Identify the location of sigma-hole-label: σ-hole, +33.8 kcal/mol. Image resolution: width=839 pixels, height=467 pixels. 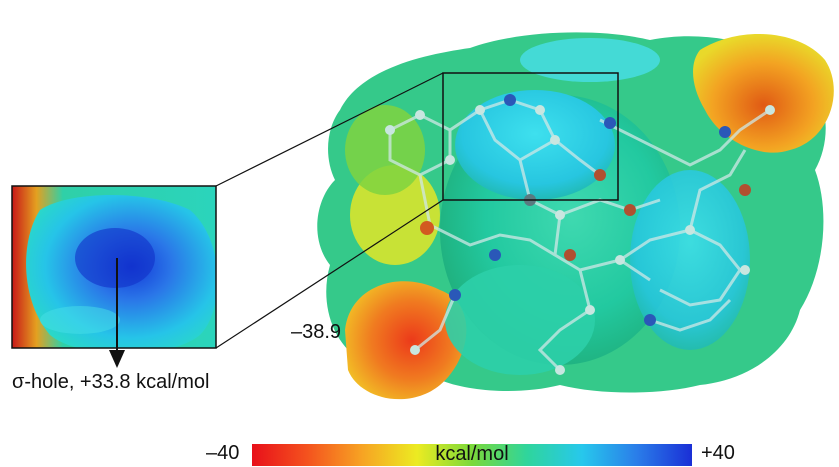
(111, 382).